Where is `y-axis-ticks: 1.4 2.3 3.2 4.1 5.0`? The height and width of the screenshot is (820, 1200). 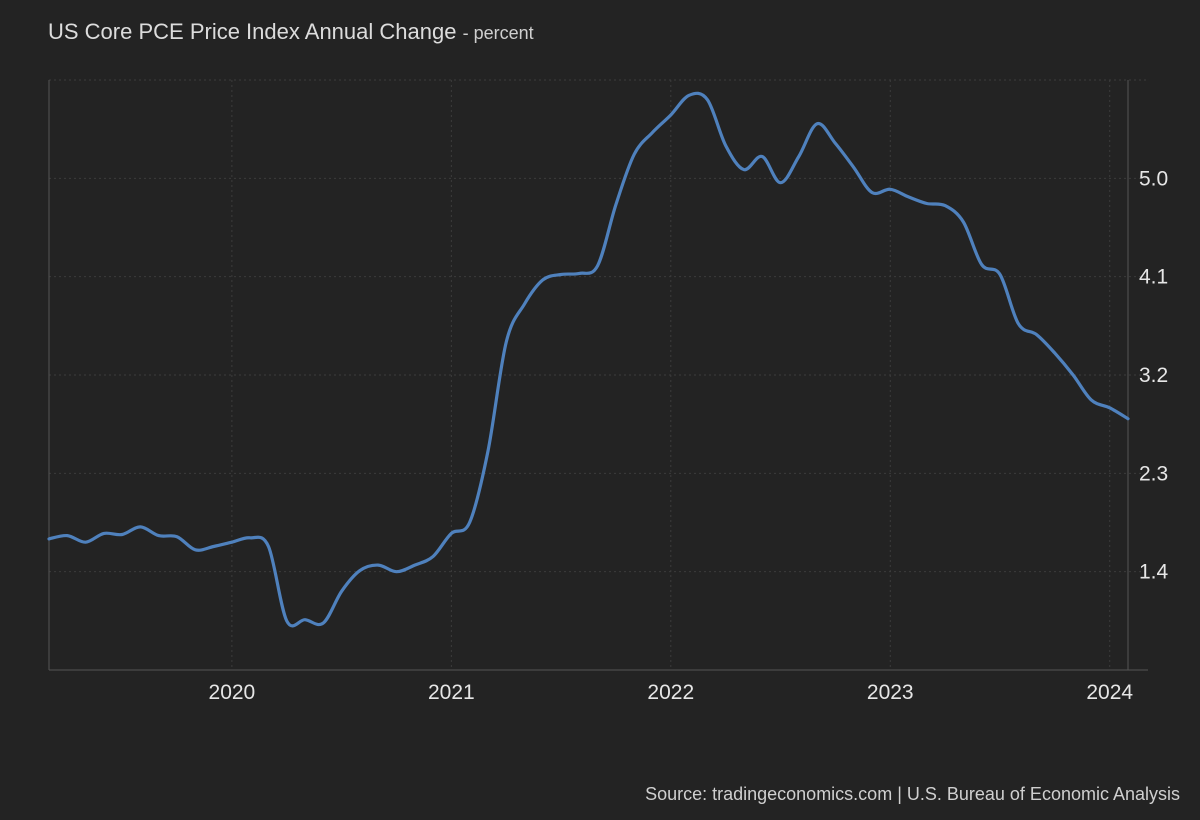 y-axis-ticks: 1.4 2.3 3.2 4.1 5.0 is located at coordinates (1154, 375).